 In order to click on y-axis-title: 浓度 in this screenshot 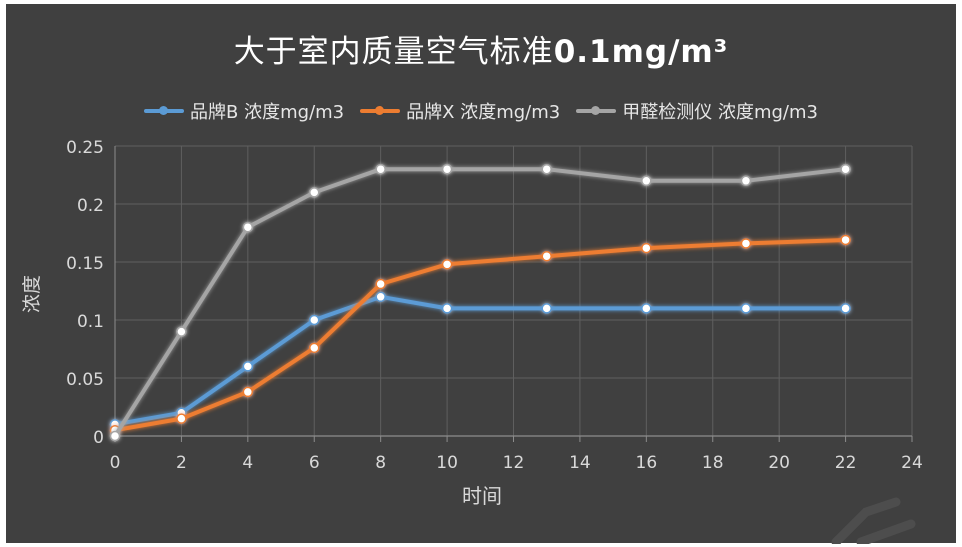, I will do `click(32, 294)`.